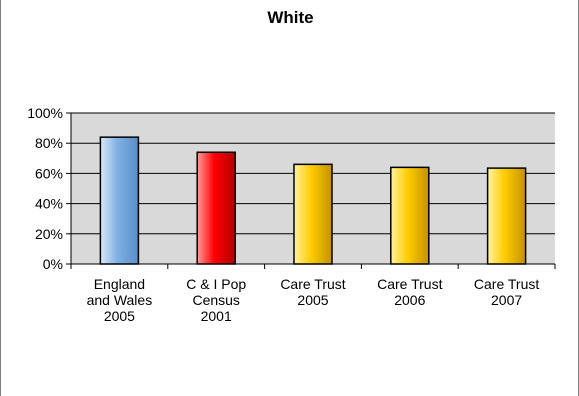 The height and width of the screenshot is (396, 579). Describe the element at coordinates (312, 292) in the screenshot. I see `x-category-label: Care Trust 2005` at that location.